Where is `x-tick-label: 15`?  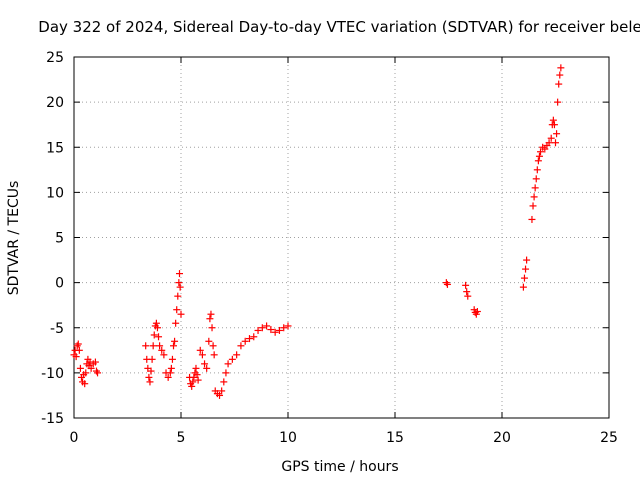 x-tick-label: 15 is located at coordinates (395, 438).